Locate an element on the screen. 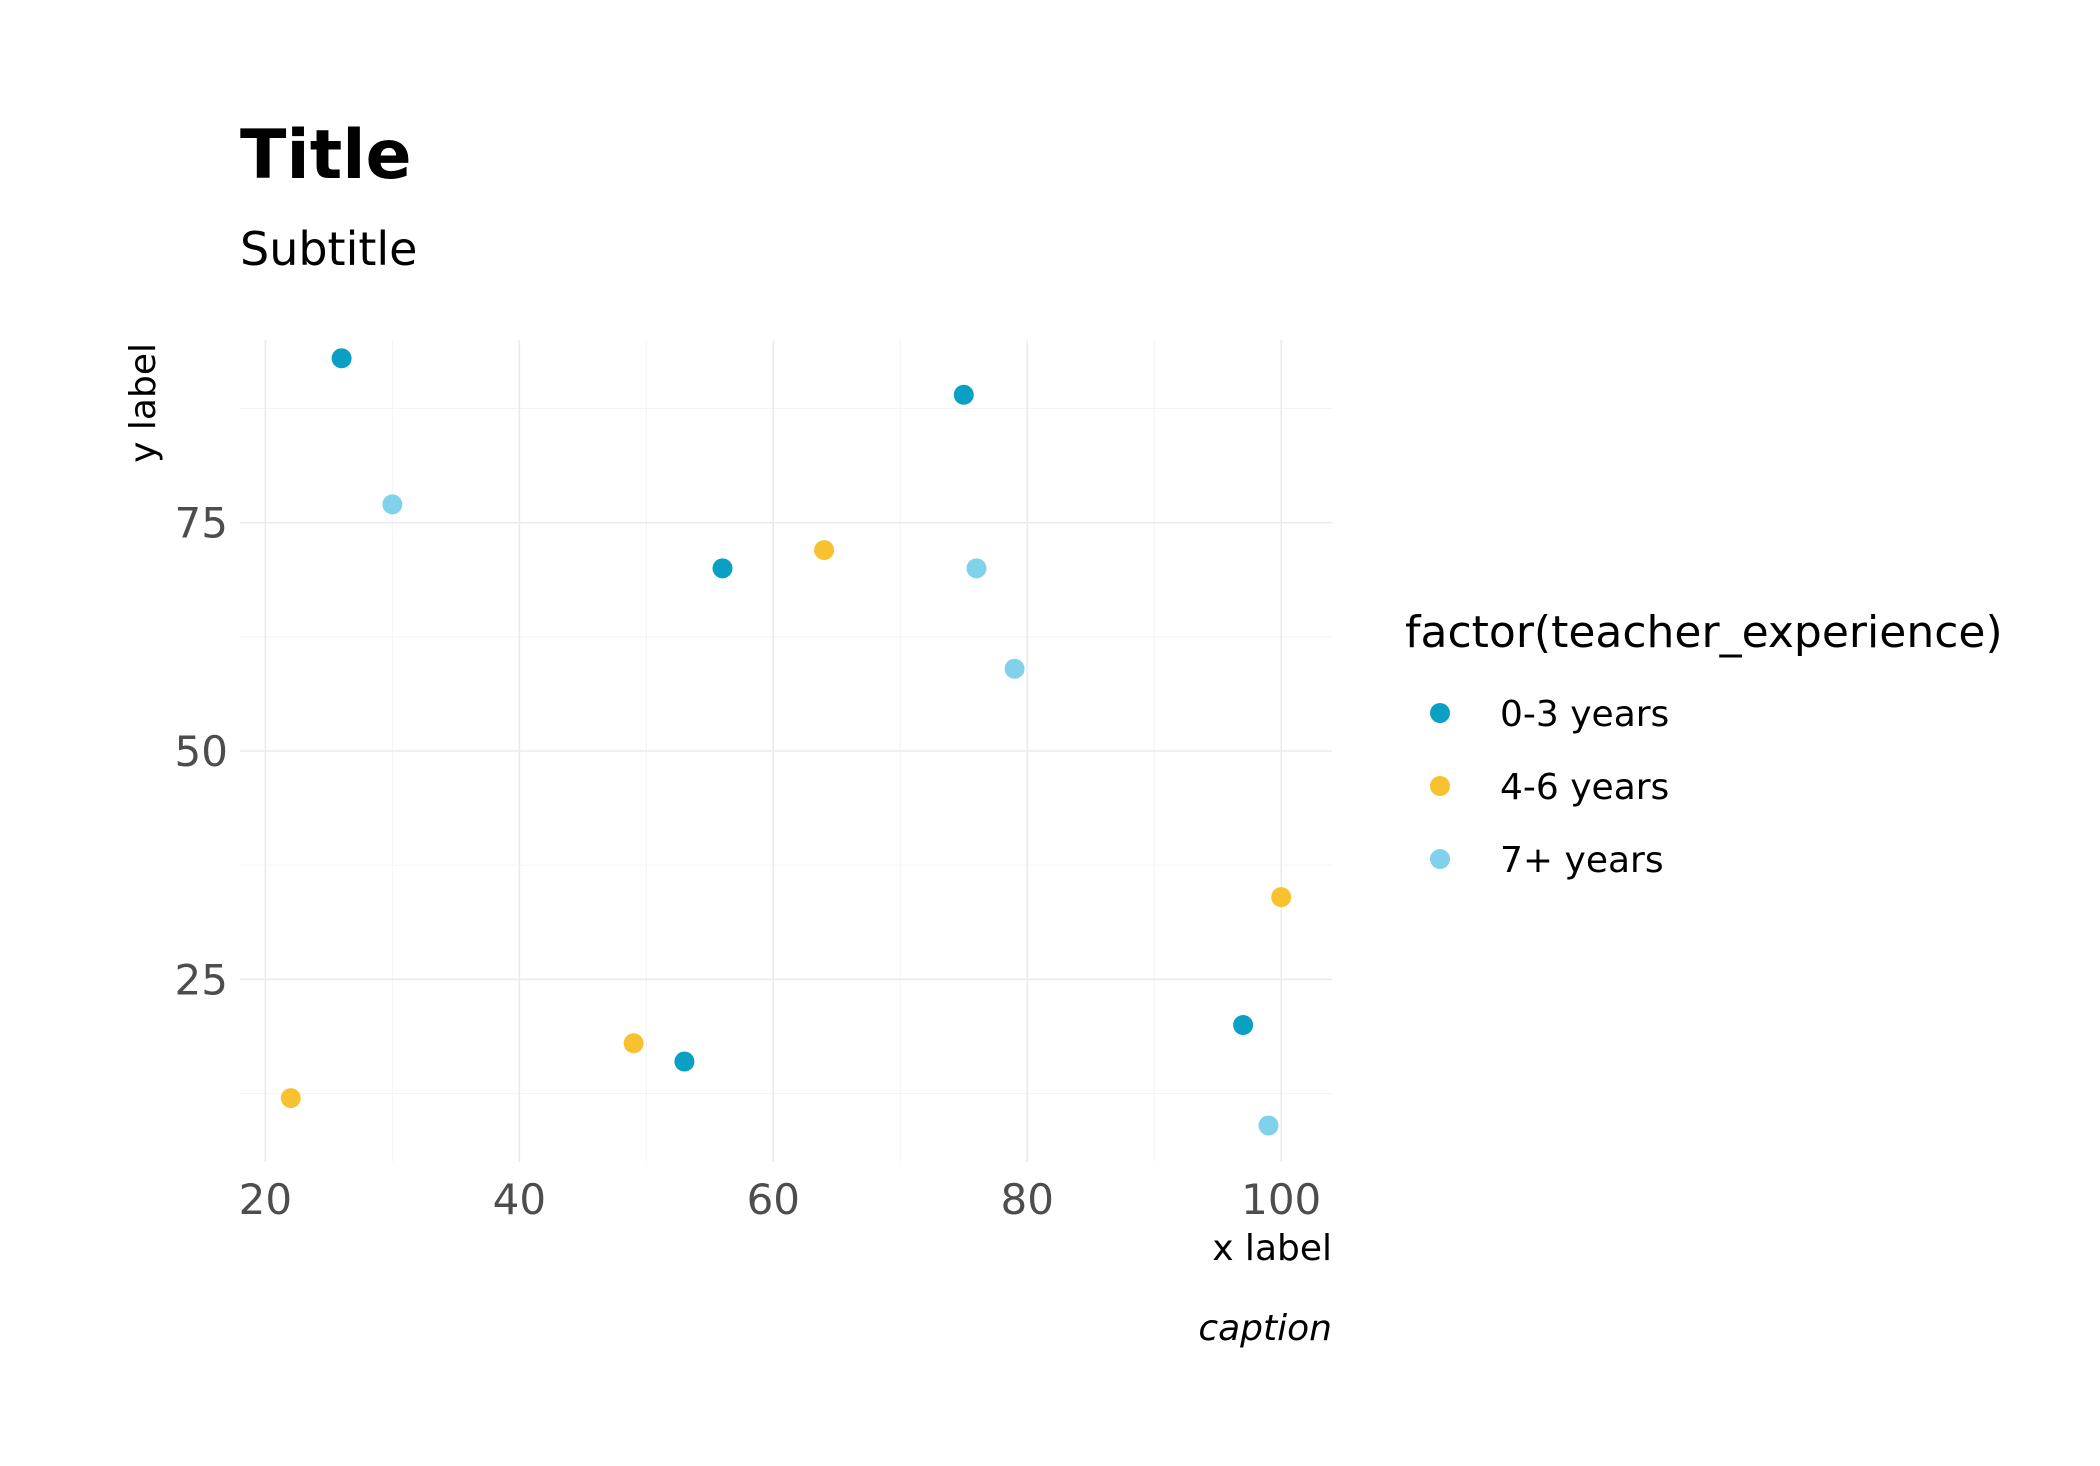  y-axis-ticks: 25 50 75 is located at coordinates (201, 752).